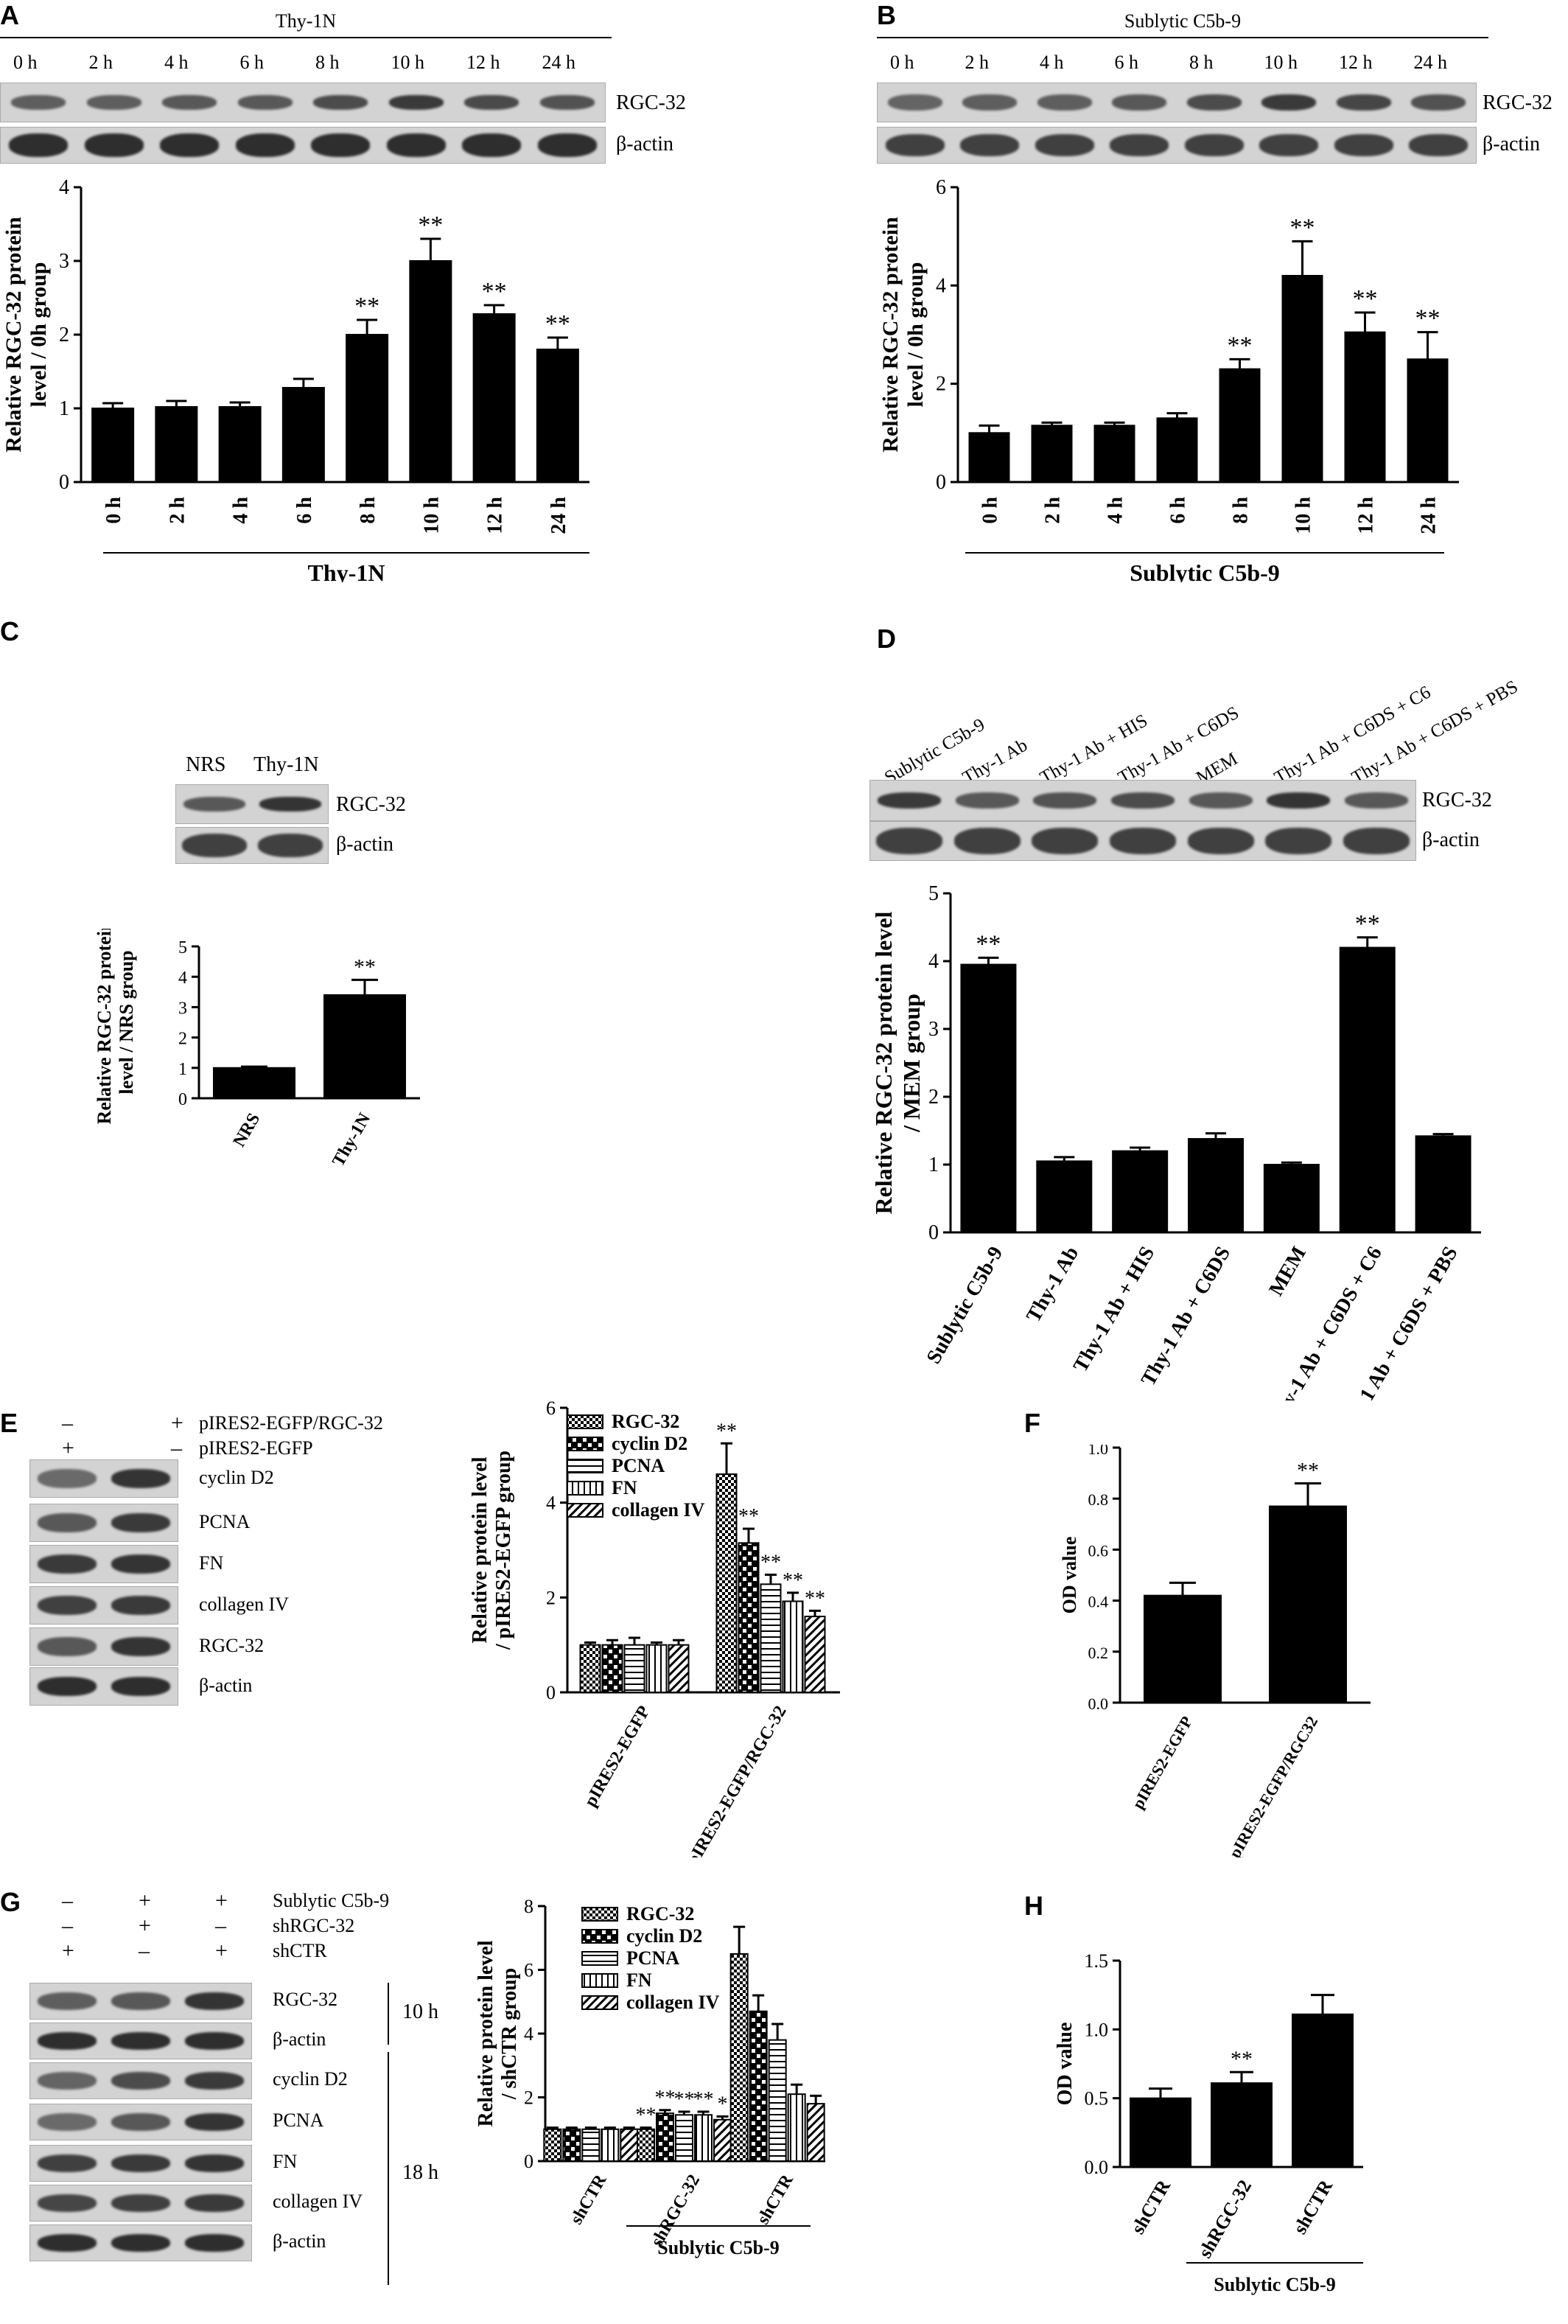 This screenshot has height=2324, width=1568. What do you see at coordinates (1097, 2099) in the screenshot?
I see `y-tick-label: 0.5` at bounding box center [1097, 2099].